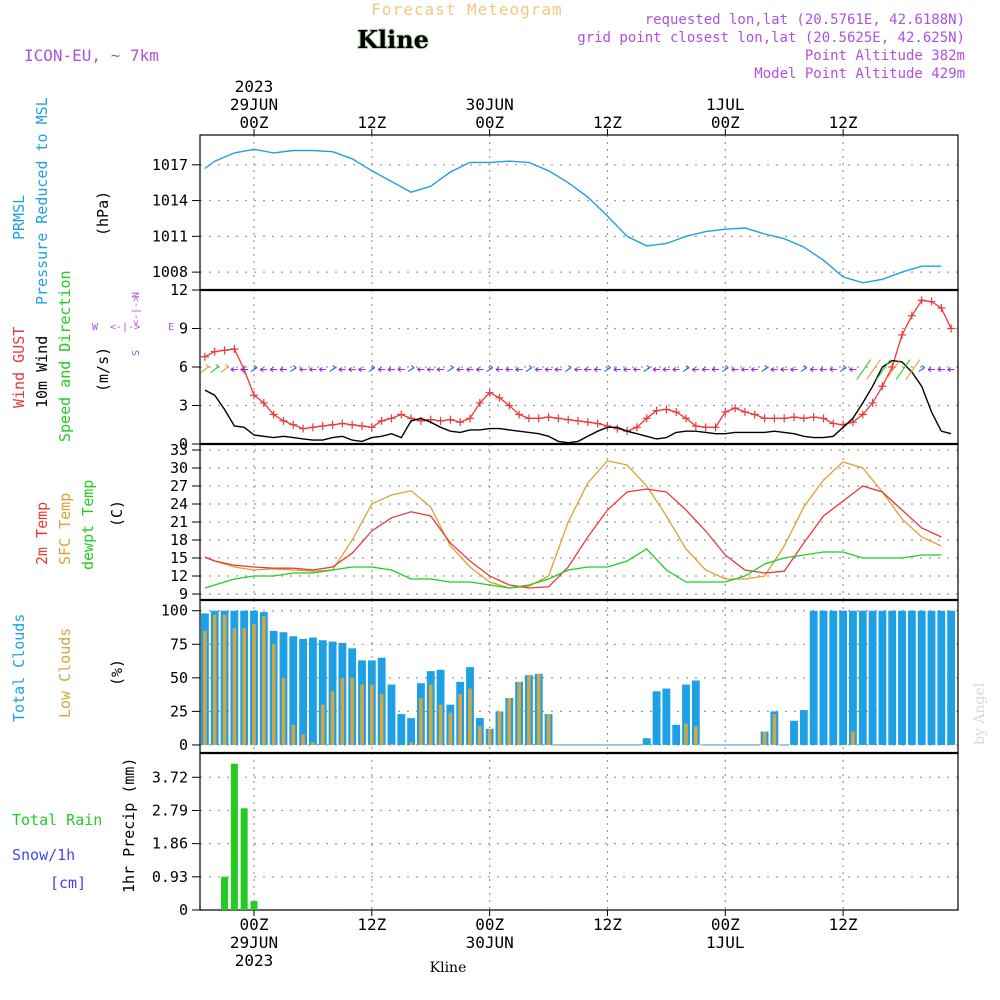 This screenshot has height=1000, width=1000. I want to click on pressure-labels: PRMSL Pressure Reduced to MSL (hPa), so click(61, 201).